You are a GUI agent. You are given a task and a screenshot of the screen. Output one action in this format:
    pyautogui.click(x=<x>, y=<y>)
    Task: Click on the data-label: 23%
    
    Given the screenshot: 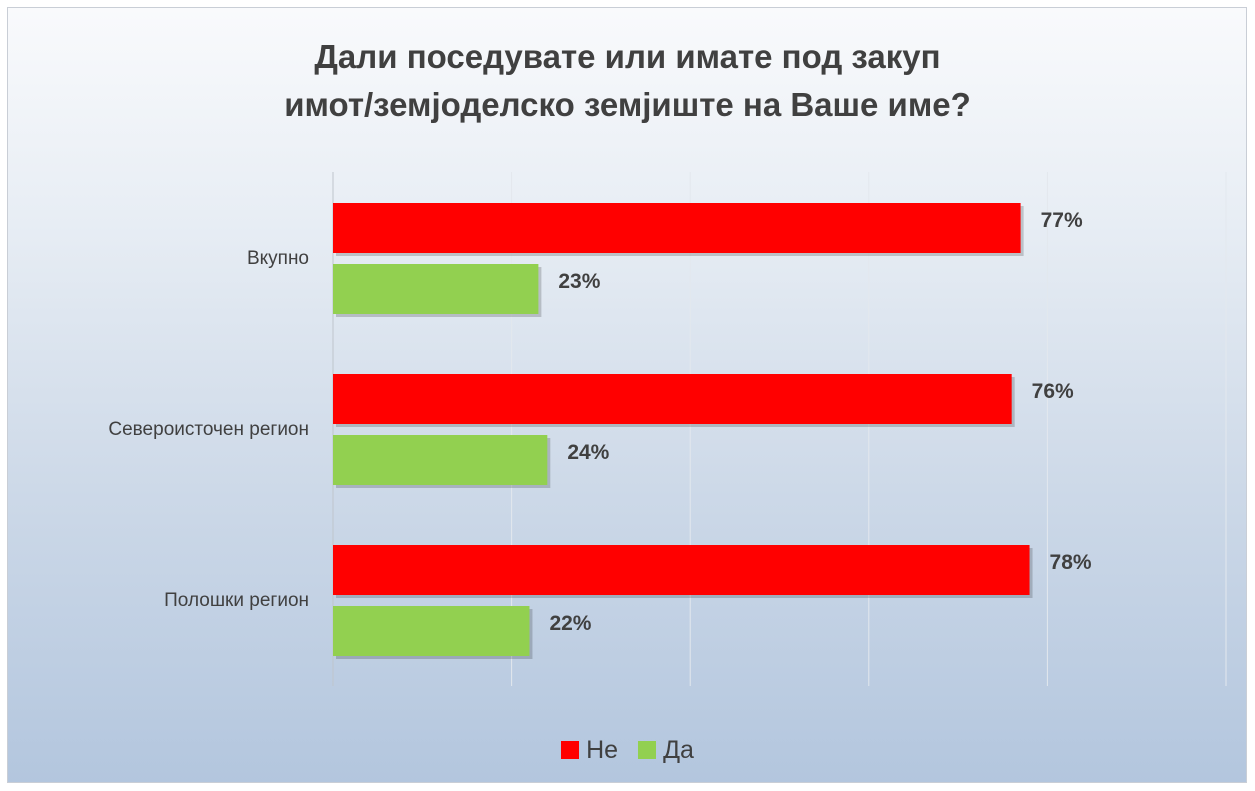 What is the action you would take?
    pyautogui.click(x=579, y=281)
    